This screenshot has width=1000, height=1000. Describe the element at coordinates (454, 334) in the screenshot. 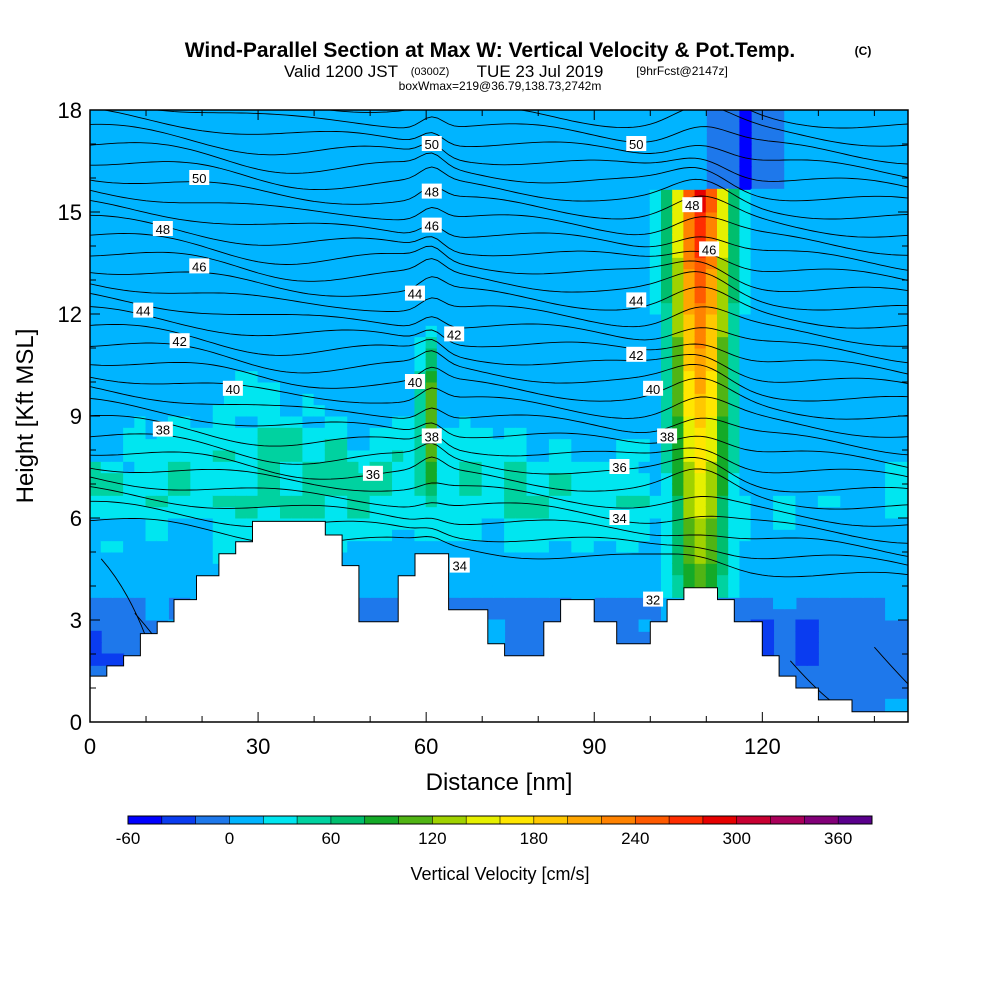

I see `contour-label-text: 42` at that location.